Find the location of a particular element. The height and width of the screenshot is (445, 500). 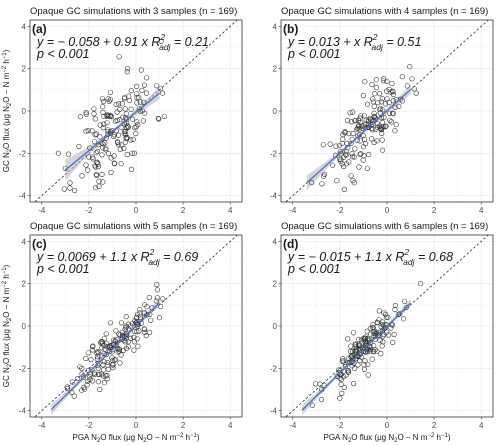

axis-label-subscript: 2 is located at coordinates (145, 441).